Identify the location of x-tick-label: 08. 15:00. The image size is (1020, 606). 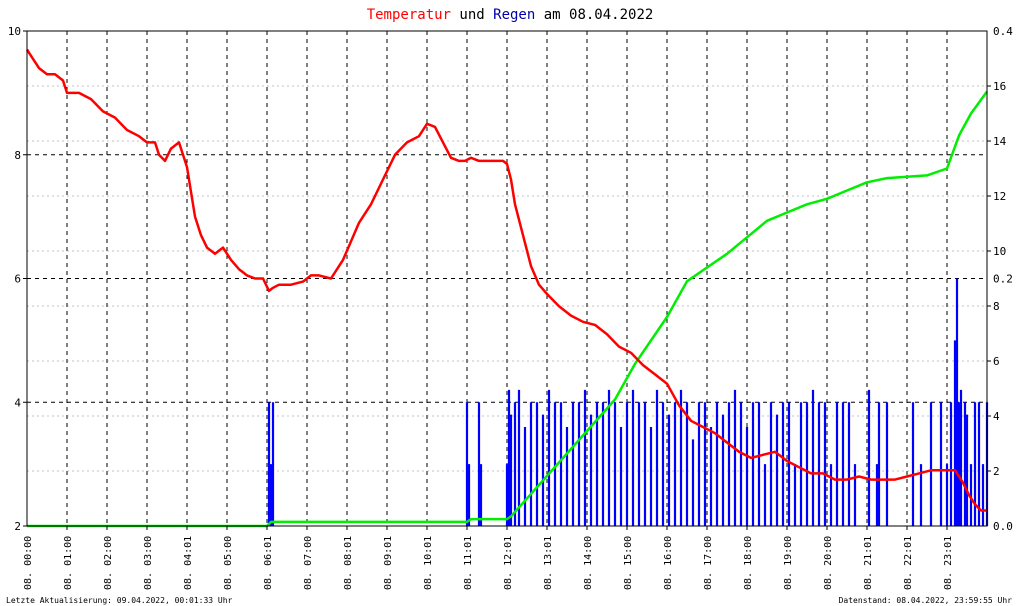
(628, 563).